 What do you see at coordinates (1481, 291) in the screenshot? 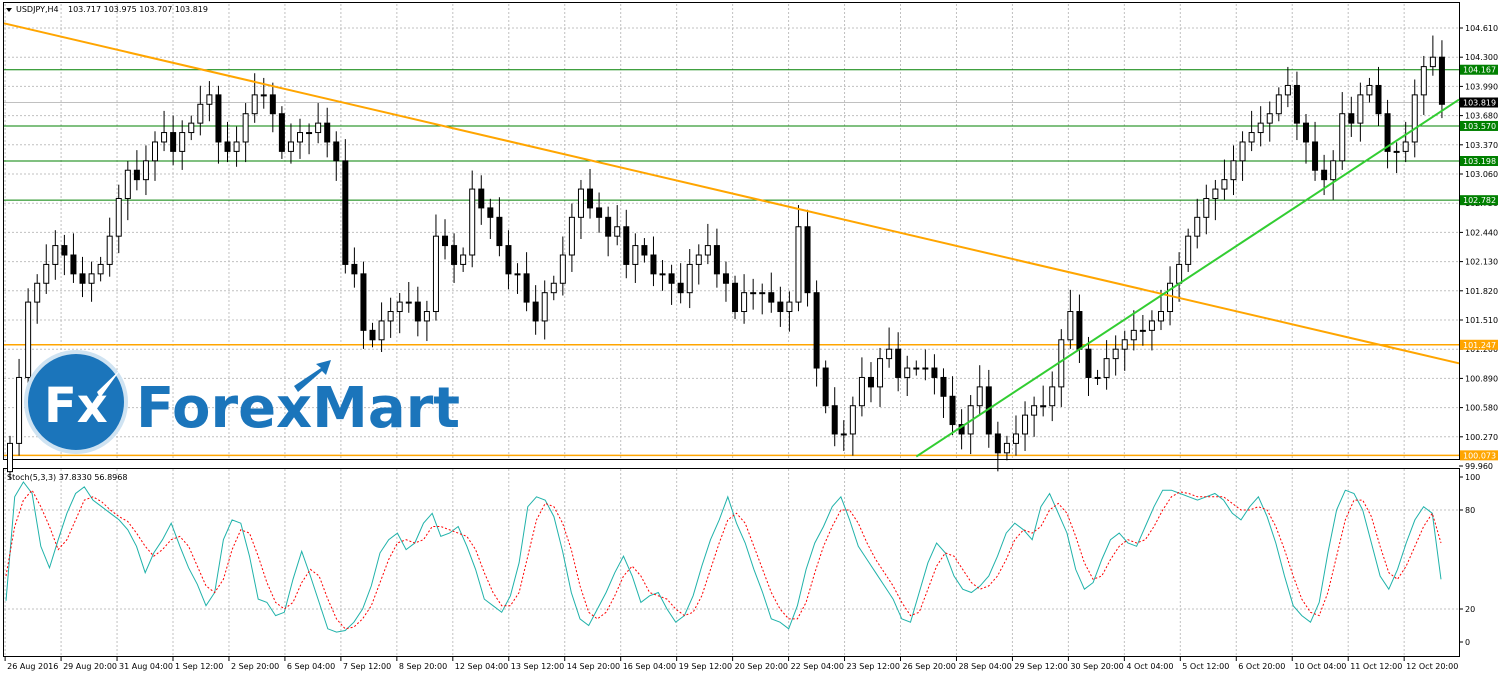
I see `price-tick-label: 101.820` at bounding box center [1481, 291].